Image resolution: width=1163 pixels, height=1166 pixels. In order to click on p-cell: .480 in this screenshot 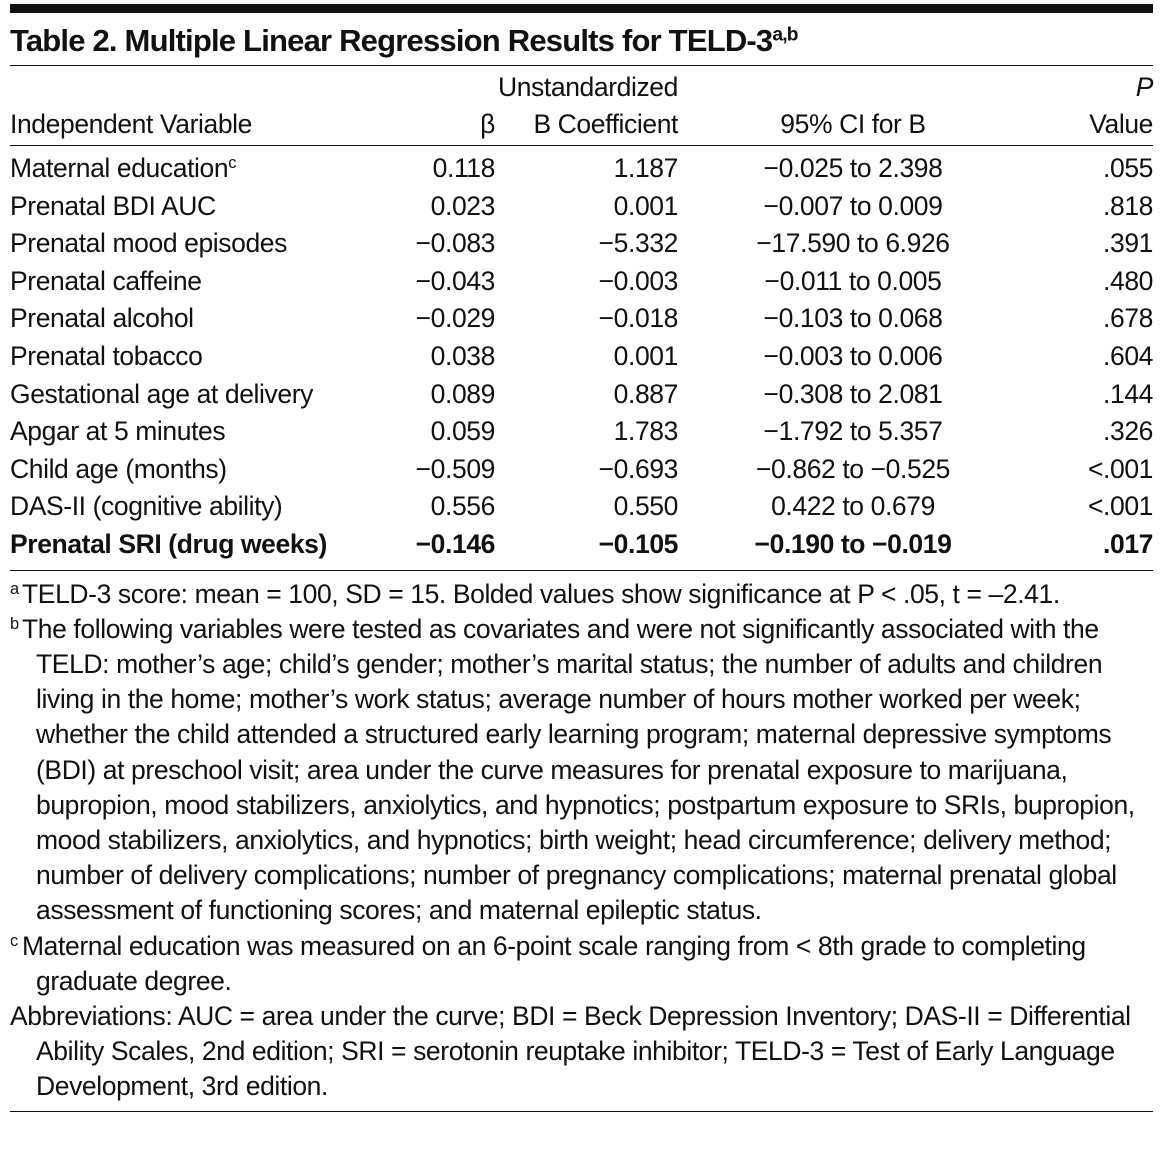, I will do `click(1128, 280)`.